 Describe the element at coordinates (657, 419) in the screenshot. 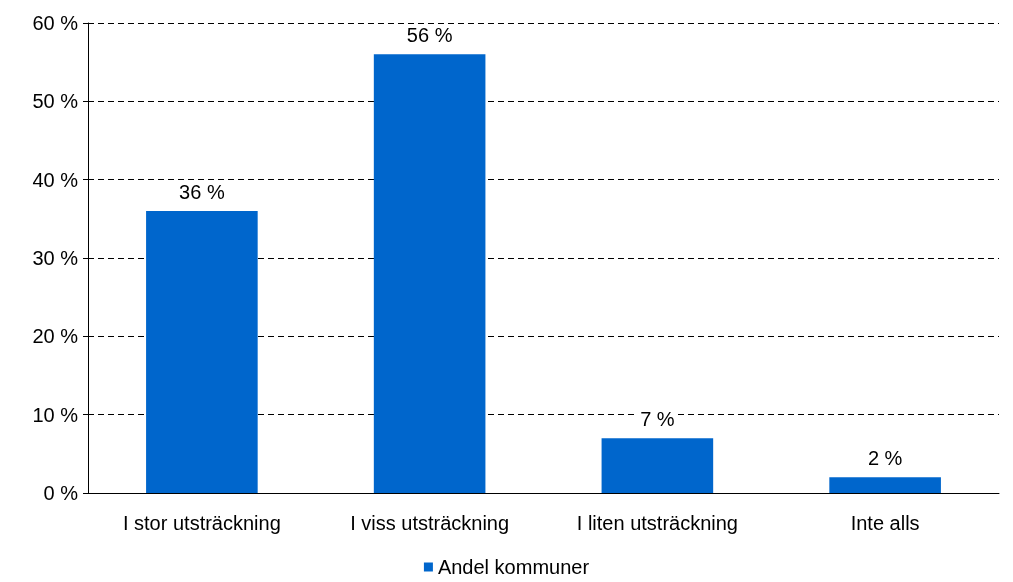

I see `text: 7 %` at that location.